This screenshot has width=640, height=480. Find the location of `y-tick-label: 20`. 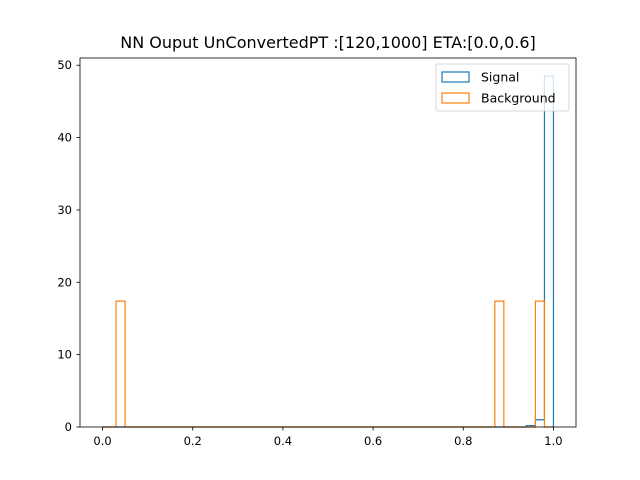

y-tick-label: 20 is located at coordinates (64, 282).